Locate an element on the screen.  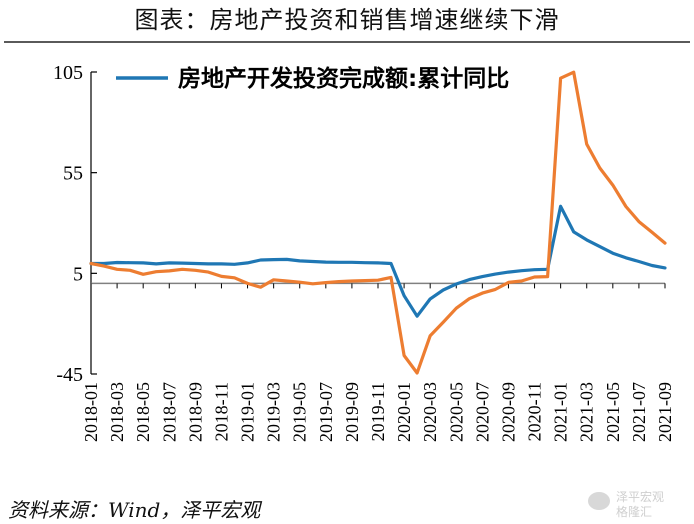
x-tick-label: 2020-11 is located at coordinates (535, 411).